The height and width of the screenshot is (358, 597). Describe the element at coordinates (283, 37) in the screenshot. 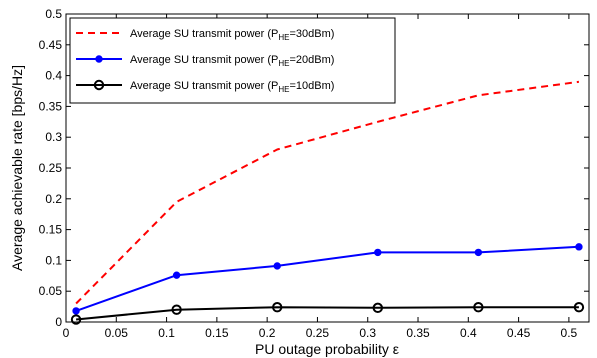

I see `legend-entry-30dbm-sub: HE` at that location.